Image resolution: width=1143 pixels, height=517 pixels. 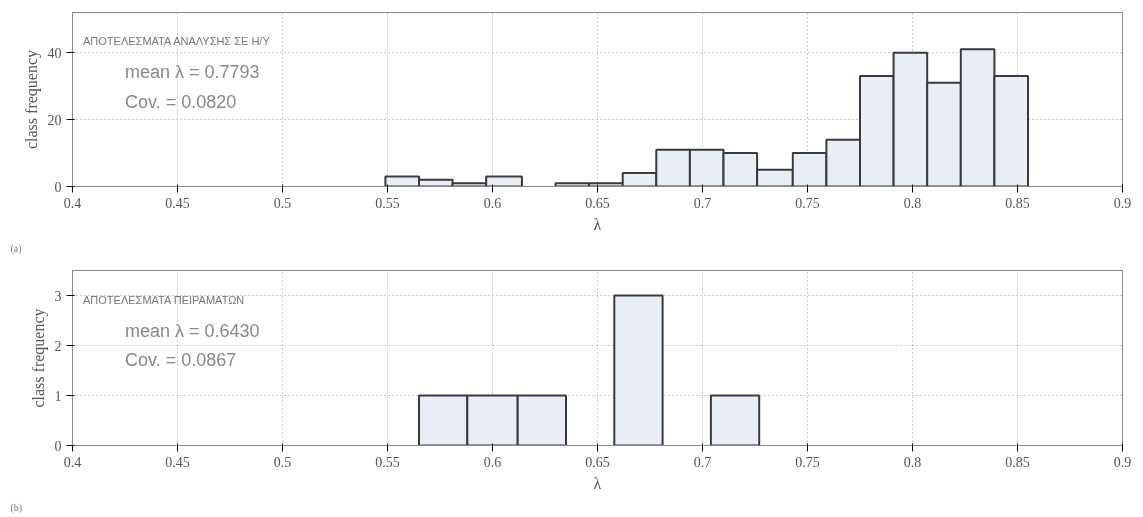 What do you see at coordinates (164, 299) in the screenshot?
I see `text: ΑΠΟΤΕΛΕΣΜΑΤΑ ΠΕΙΡΑΜΑΤΩΝ` at bounding box center [164, 299].